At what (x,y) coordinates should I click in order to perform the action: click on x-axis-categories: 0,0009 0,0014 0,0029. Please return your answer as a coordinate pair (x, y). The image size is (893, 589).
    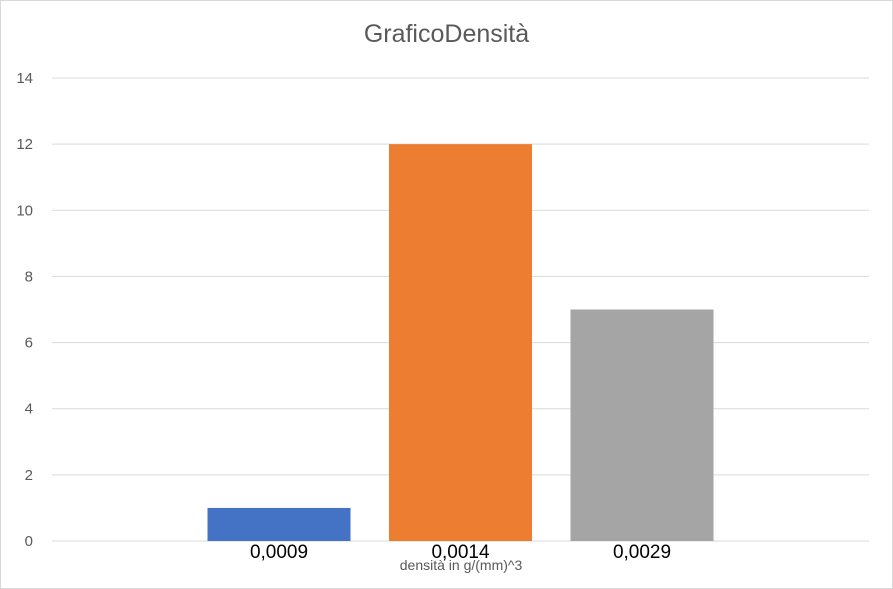
    Looking at the image, I should click on (460, 552).